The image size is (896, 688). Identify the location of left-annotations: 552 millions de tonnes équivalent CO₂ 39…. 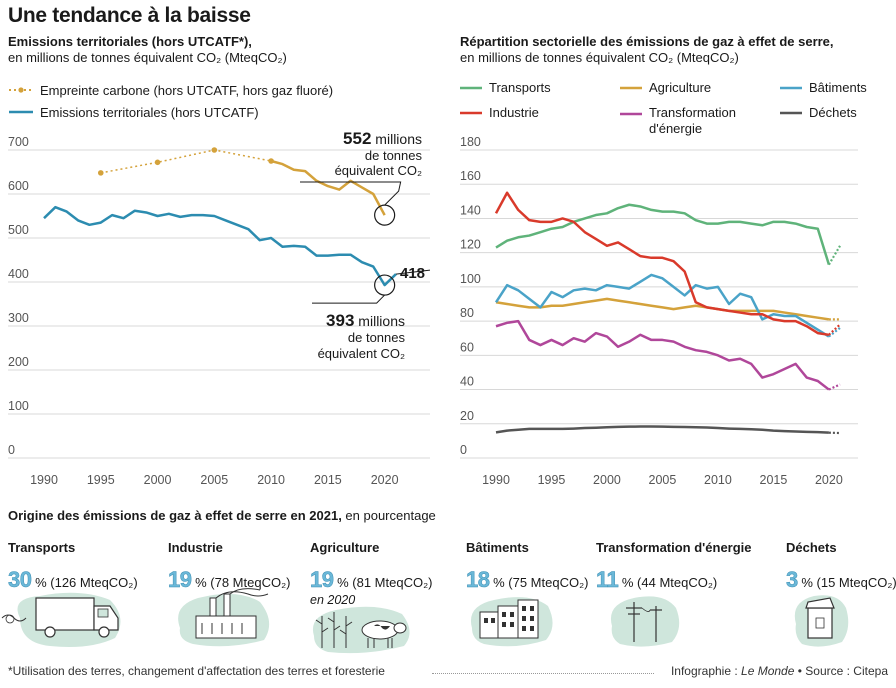
(365, 245).